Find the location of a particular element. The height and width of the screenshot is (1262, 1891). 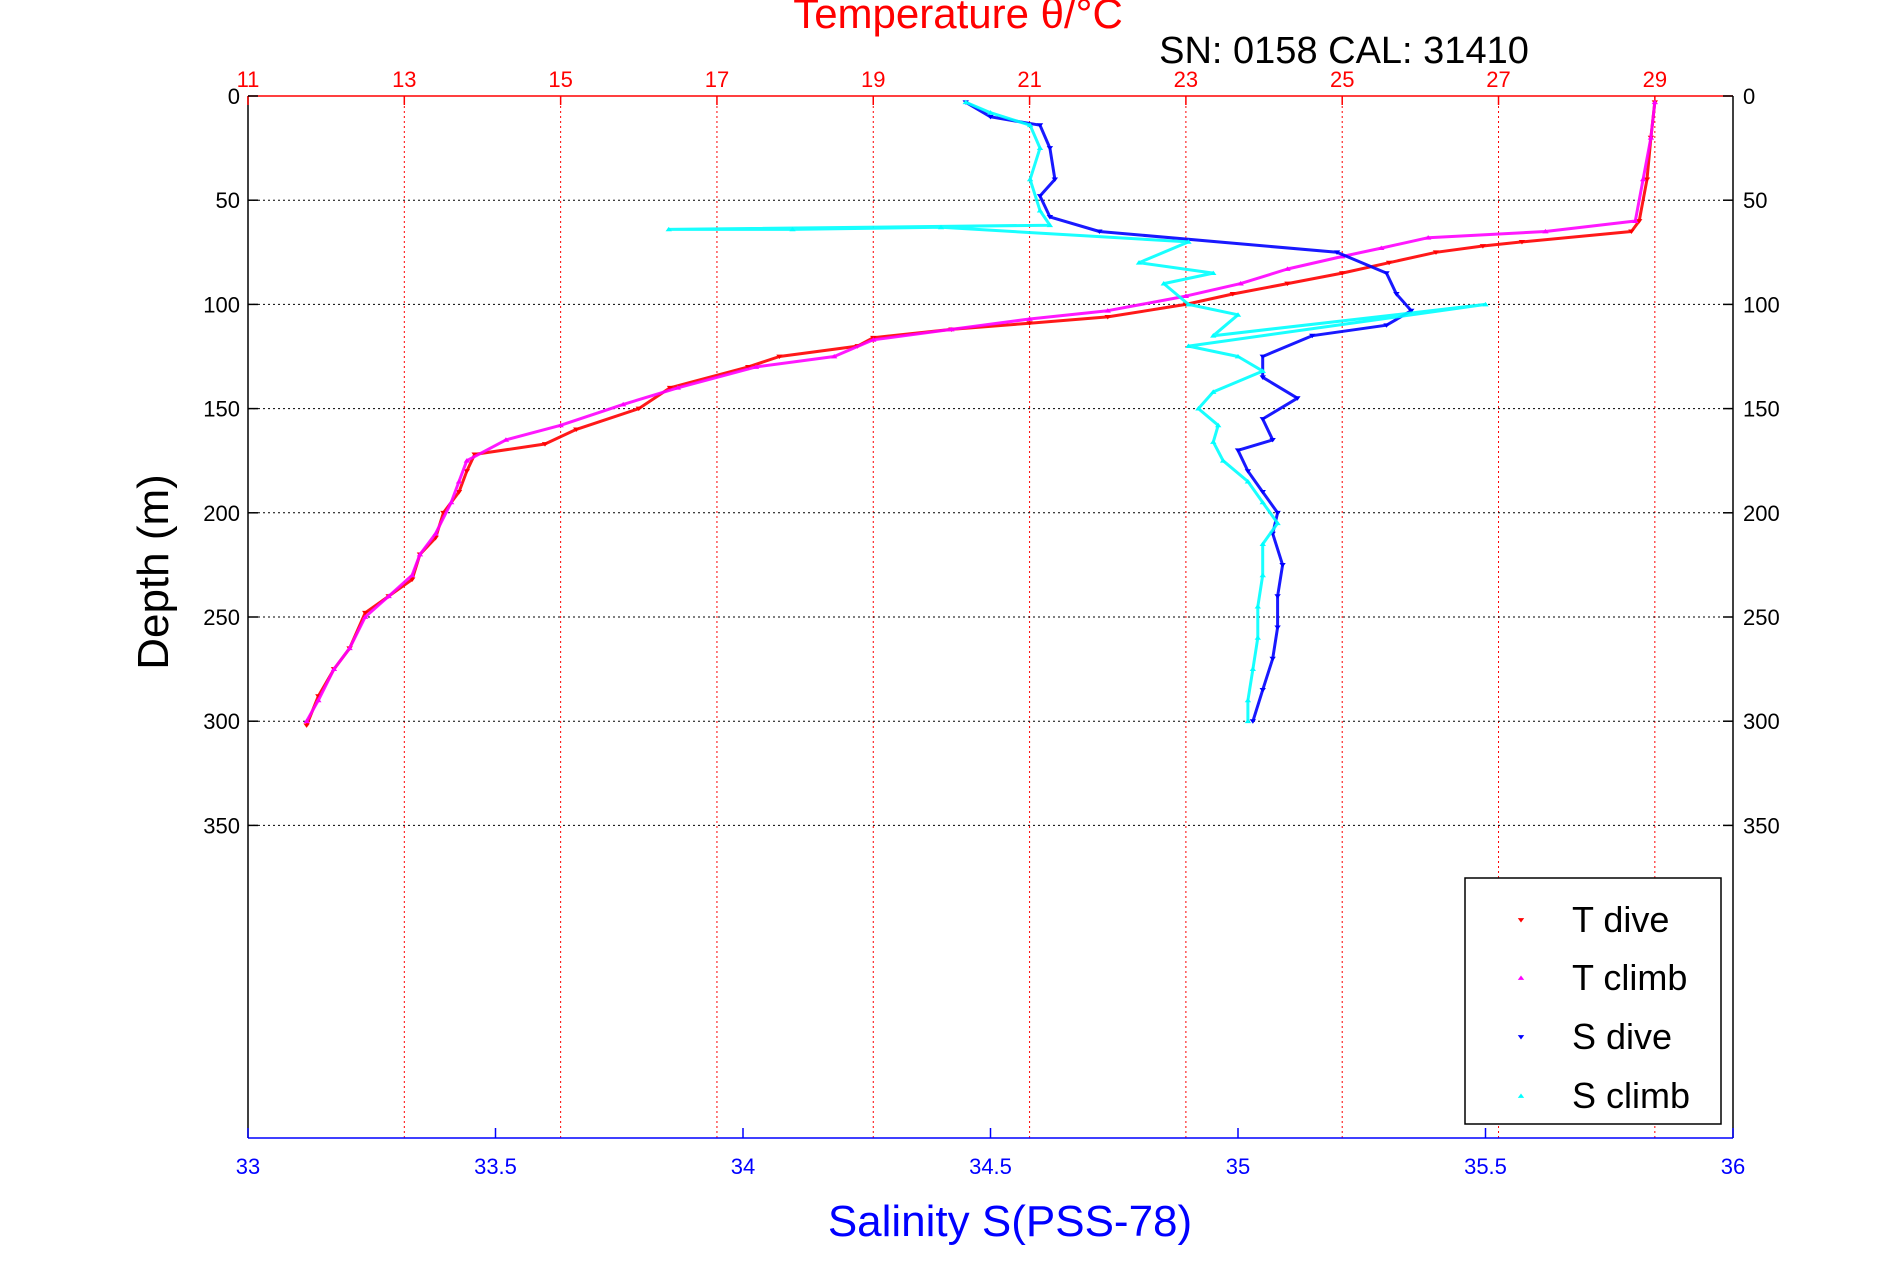

temperature-tick-label: 27 is located at coordinates (1498, 79).